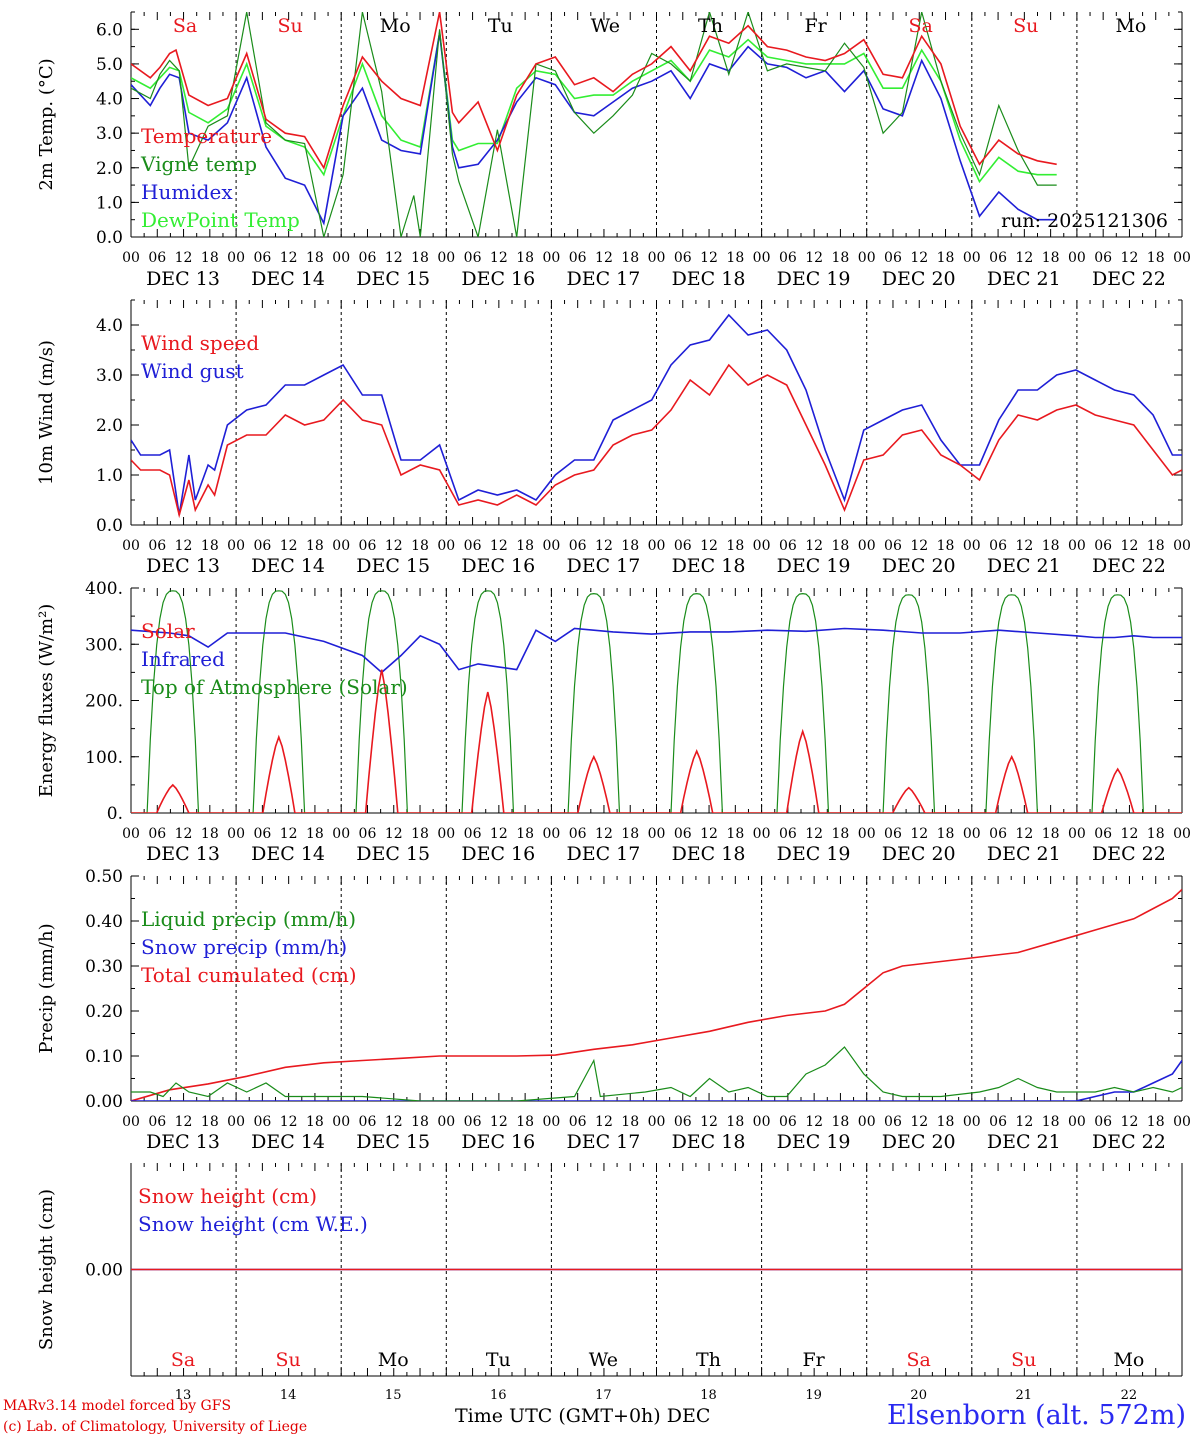  What do you see at coordinates (656, 650) in the screenshot?
I see `series-infrared` at bounding box center [656, 650].